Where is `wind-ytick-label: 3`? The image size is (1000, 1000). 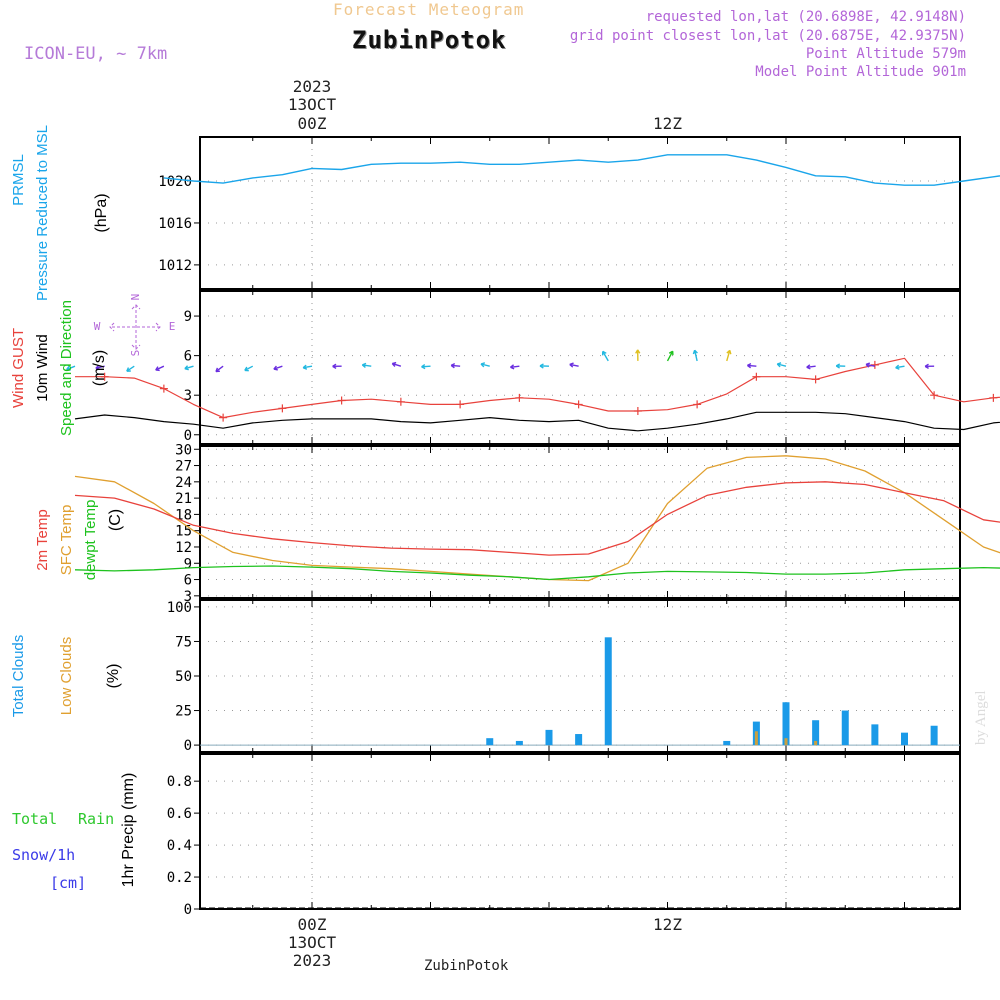
wind-ytick-label: 3 is located at coordinates (188, 396).